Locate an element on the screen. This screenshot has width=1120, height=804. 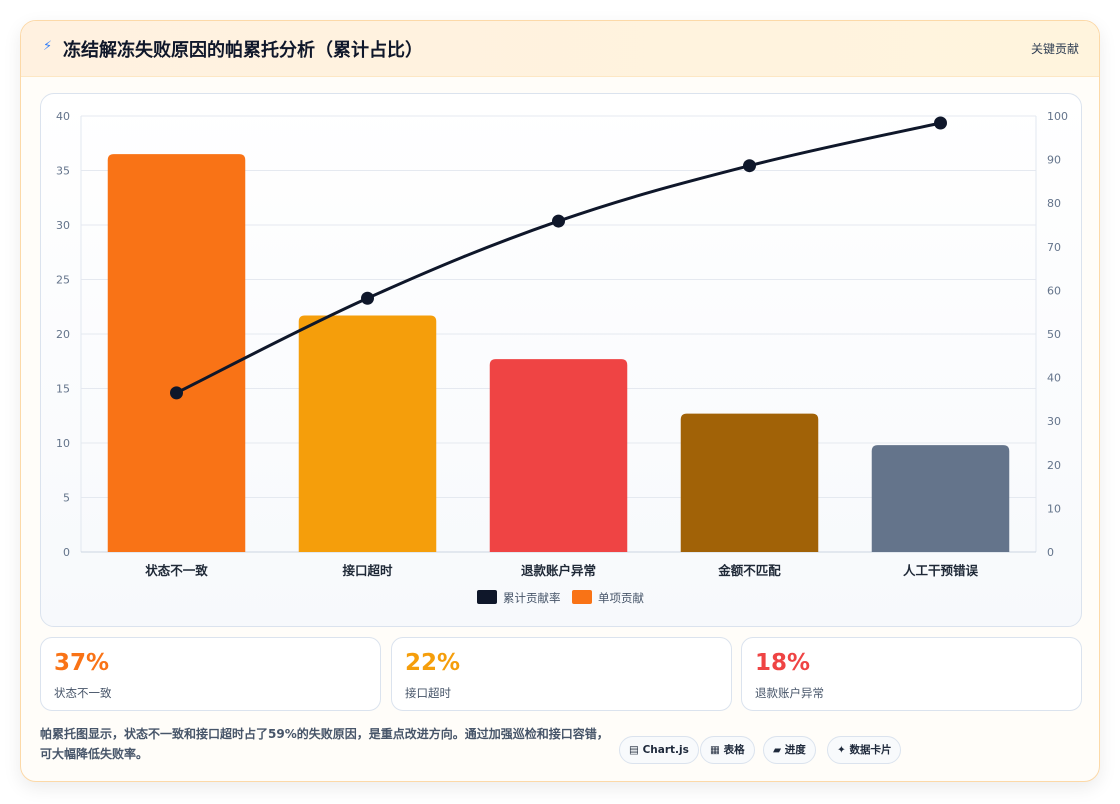
chart-title: 冻结解冻失败原因的帕累托分析（累计占比） is located at coordinates (243, 50).